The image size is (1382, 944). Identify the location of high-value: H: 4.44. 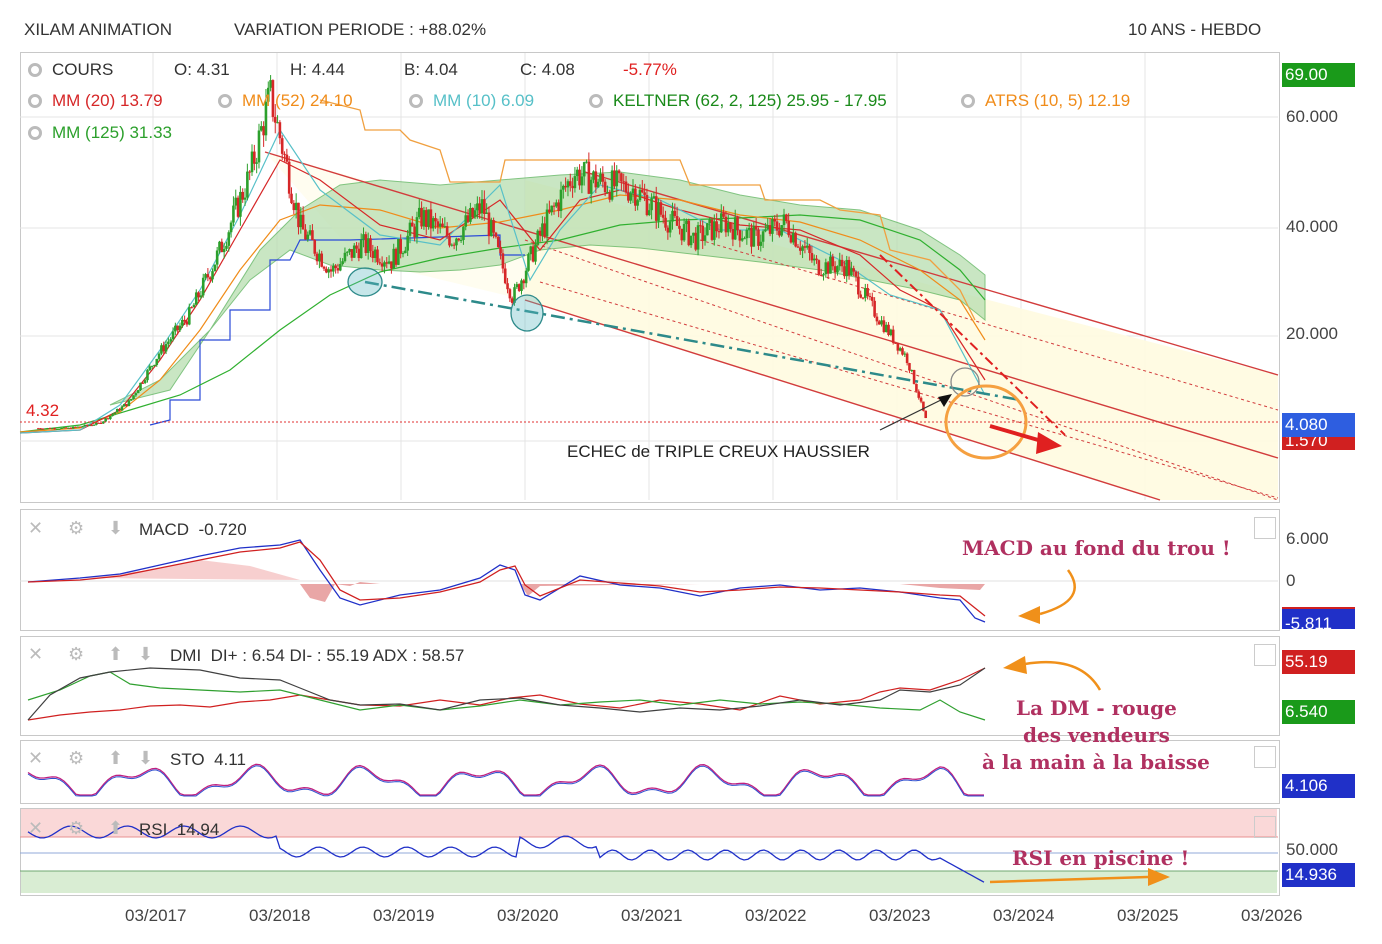
(317, 69).